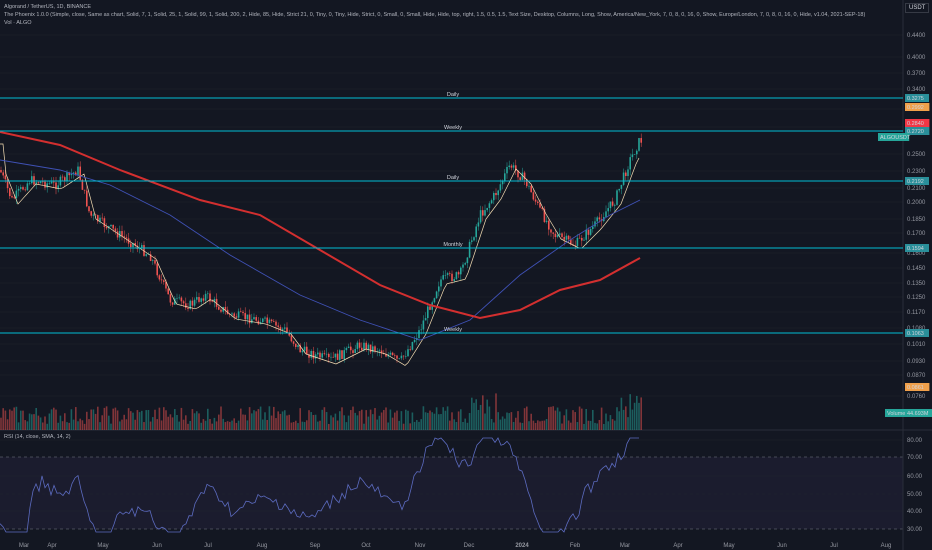 This screenshot has height=550, width=932. I want to click on currency-button: USDT, so click(917, 8).